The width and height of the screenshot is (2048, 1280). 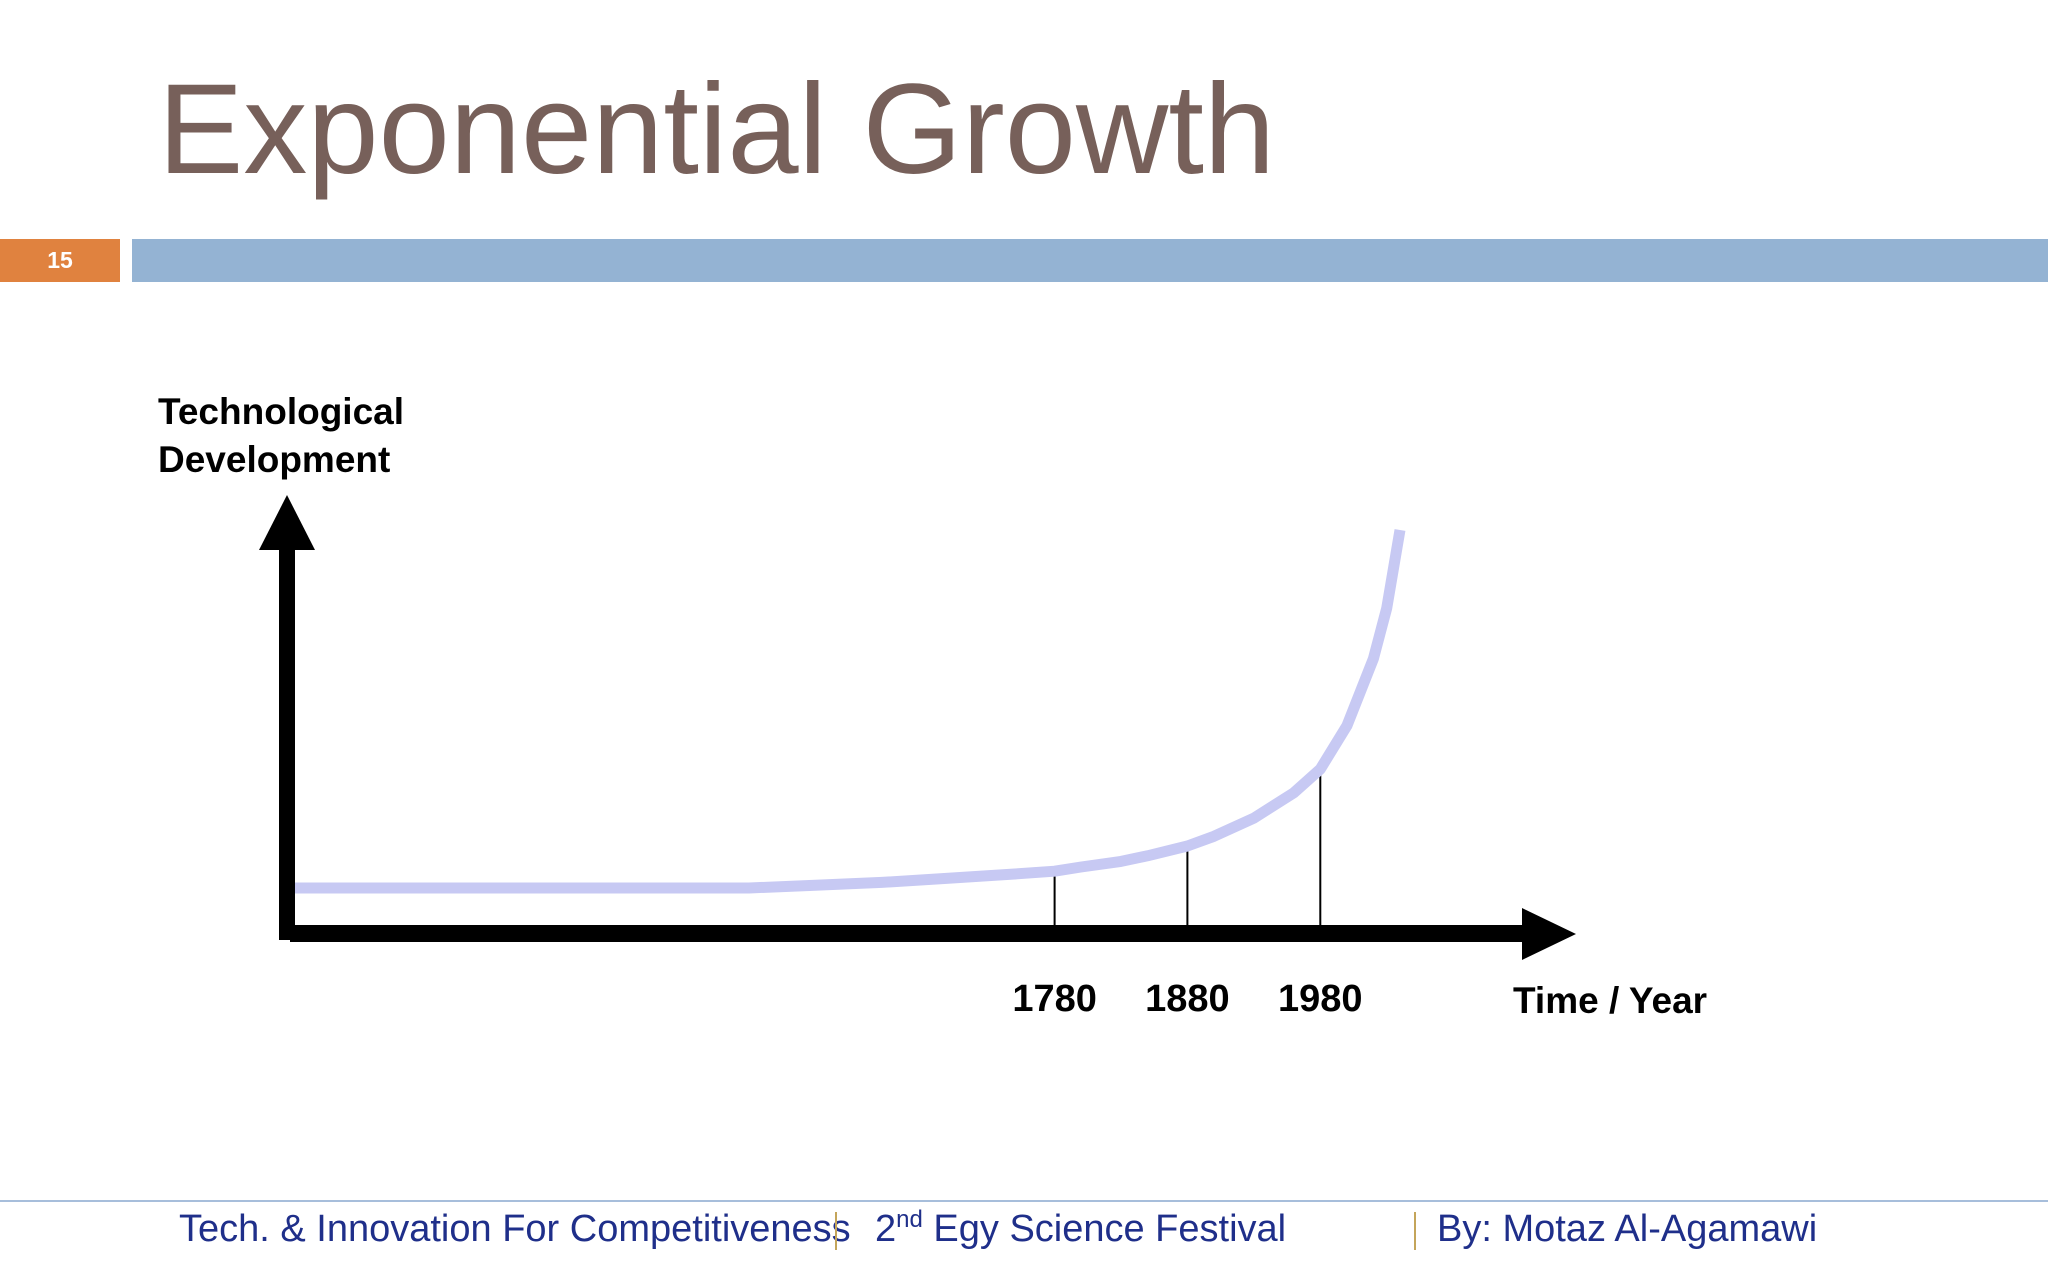 I want to click on x-tick-label-1880: 1880, so click(x=1187, y=999).